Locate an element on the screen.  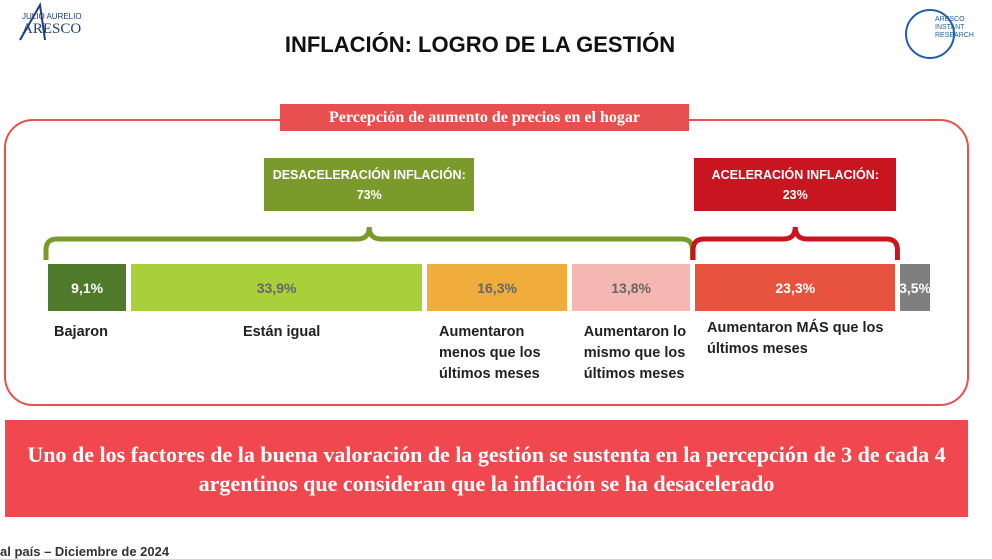
logo-right: ARESCO INSTANT RESEARCH is located at coordinates (954, 27).